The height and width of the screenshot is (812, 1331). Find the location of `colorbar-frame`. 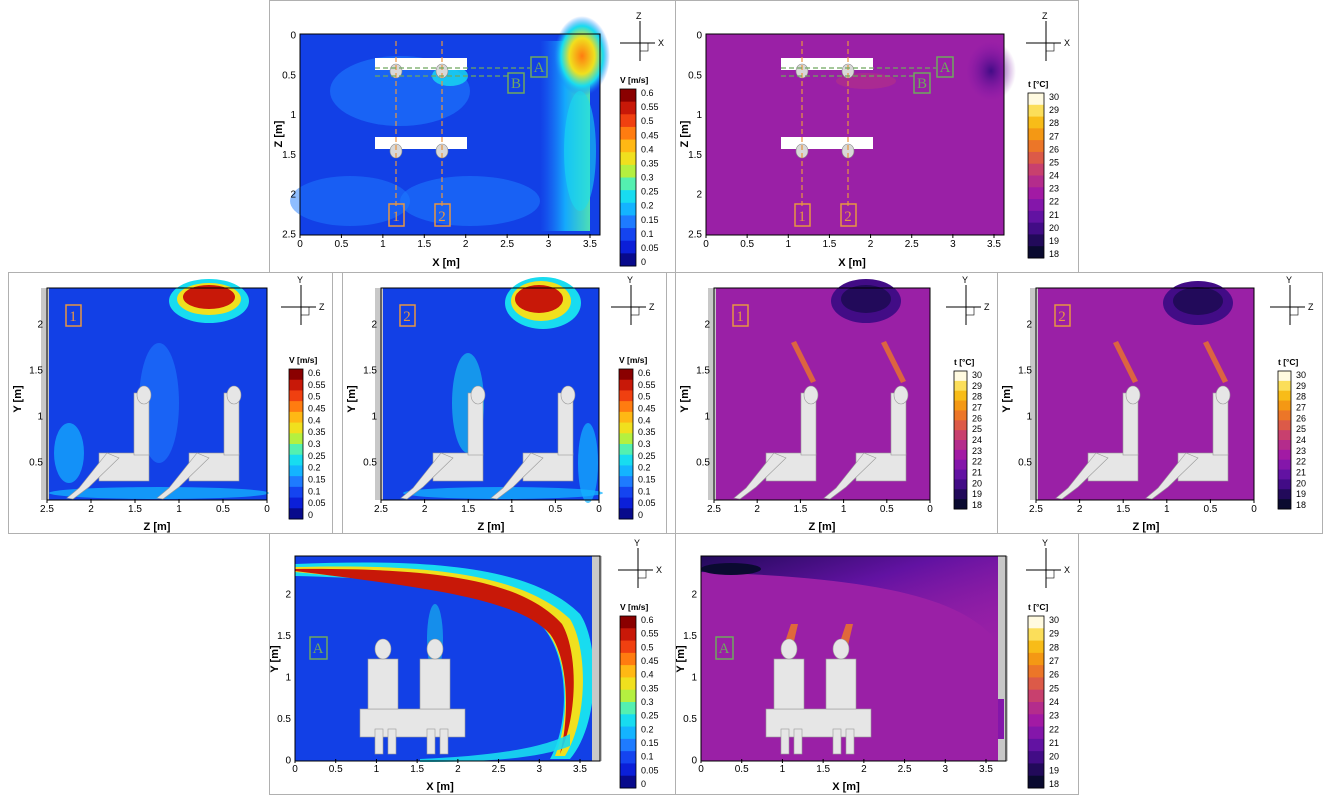

colorbar-frame is located at coordinates (960, 440).